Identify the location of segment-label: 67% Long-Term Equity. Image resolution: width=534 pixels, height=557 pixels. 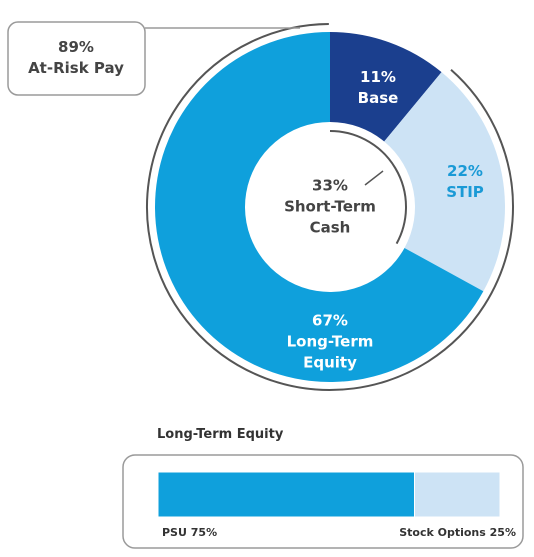
(330, 342).